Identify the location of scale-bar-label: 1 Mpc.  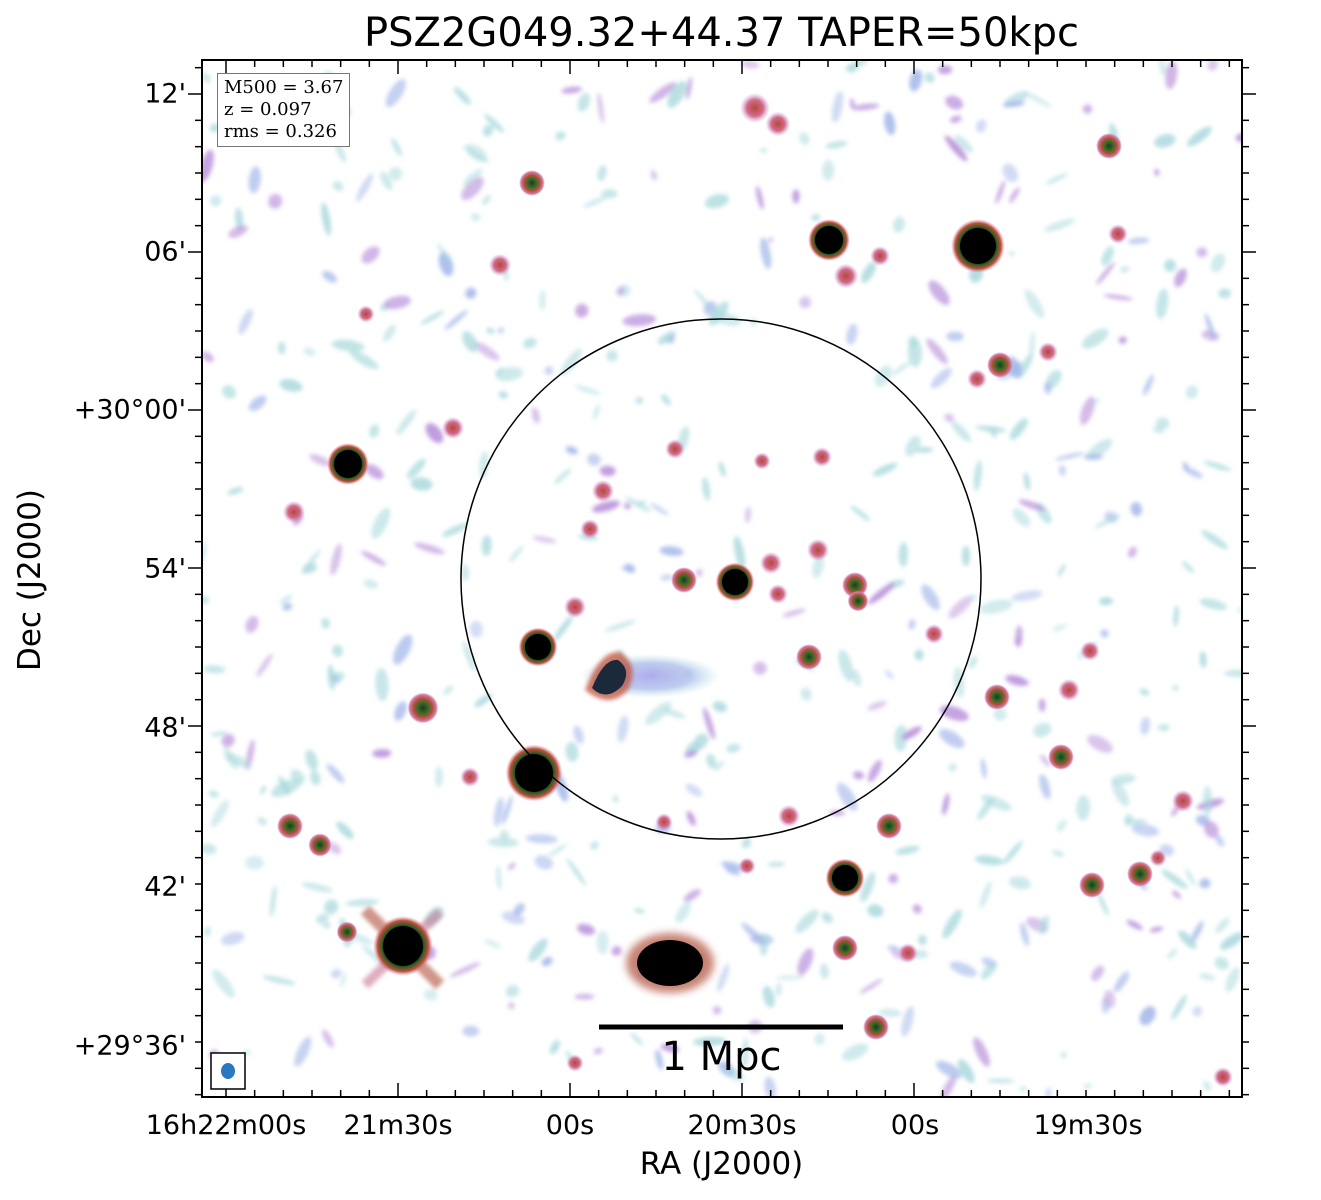
(721, 1057).